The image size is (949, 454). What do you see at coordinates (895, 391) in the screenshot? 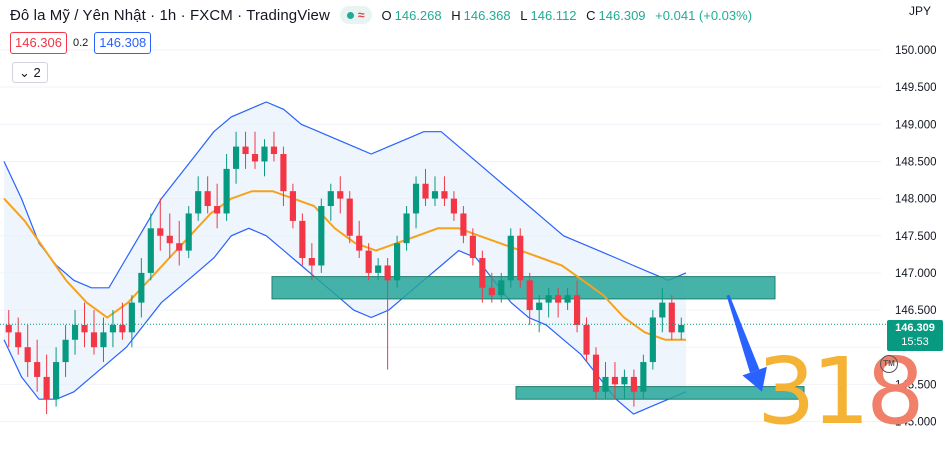
I see `watermark-last-digit: 8` at bounding box center [895, 391].